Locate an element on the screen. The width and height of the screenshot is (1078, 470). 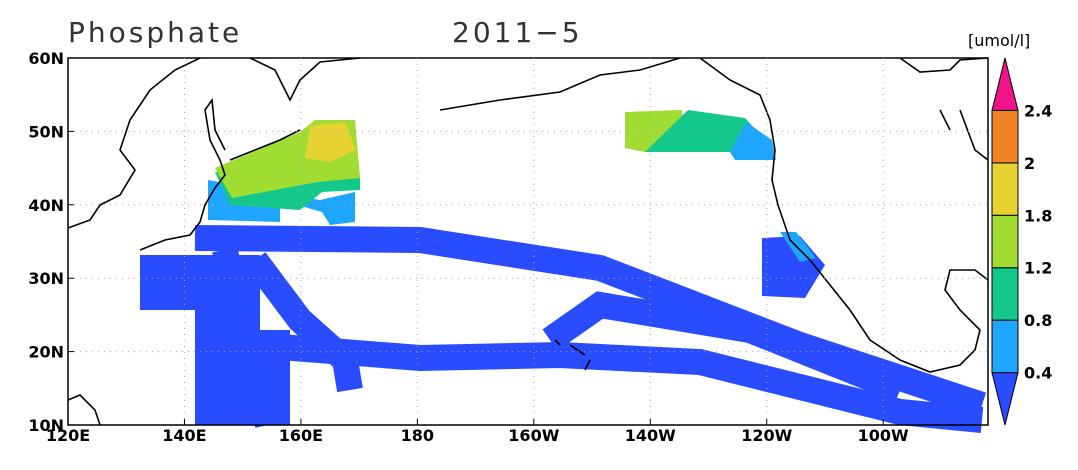
colorbar-tick-label: 0.8 is located at coordinates (1038, 320).